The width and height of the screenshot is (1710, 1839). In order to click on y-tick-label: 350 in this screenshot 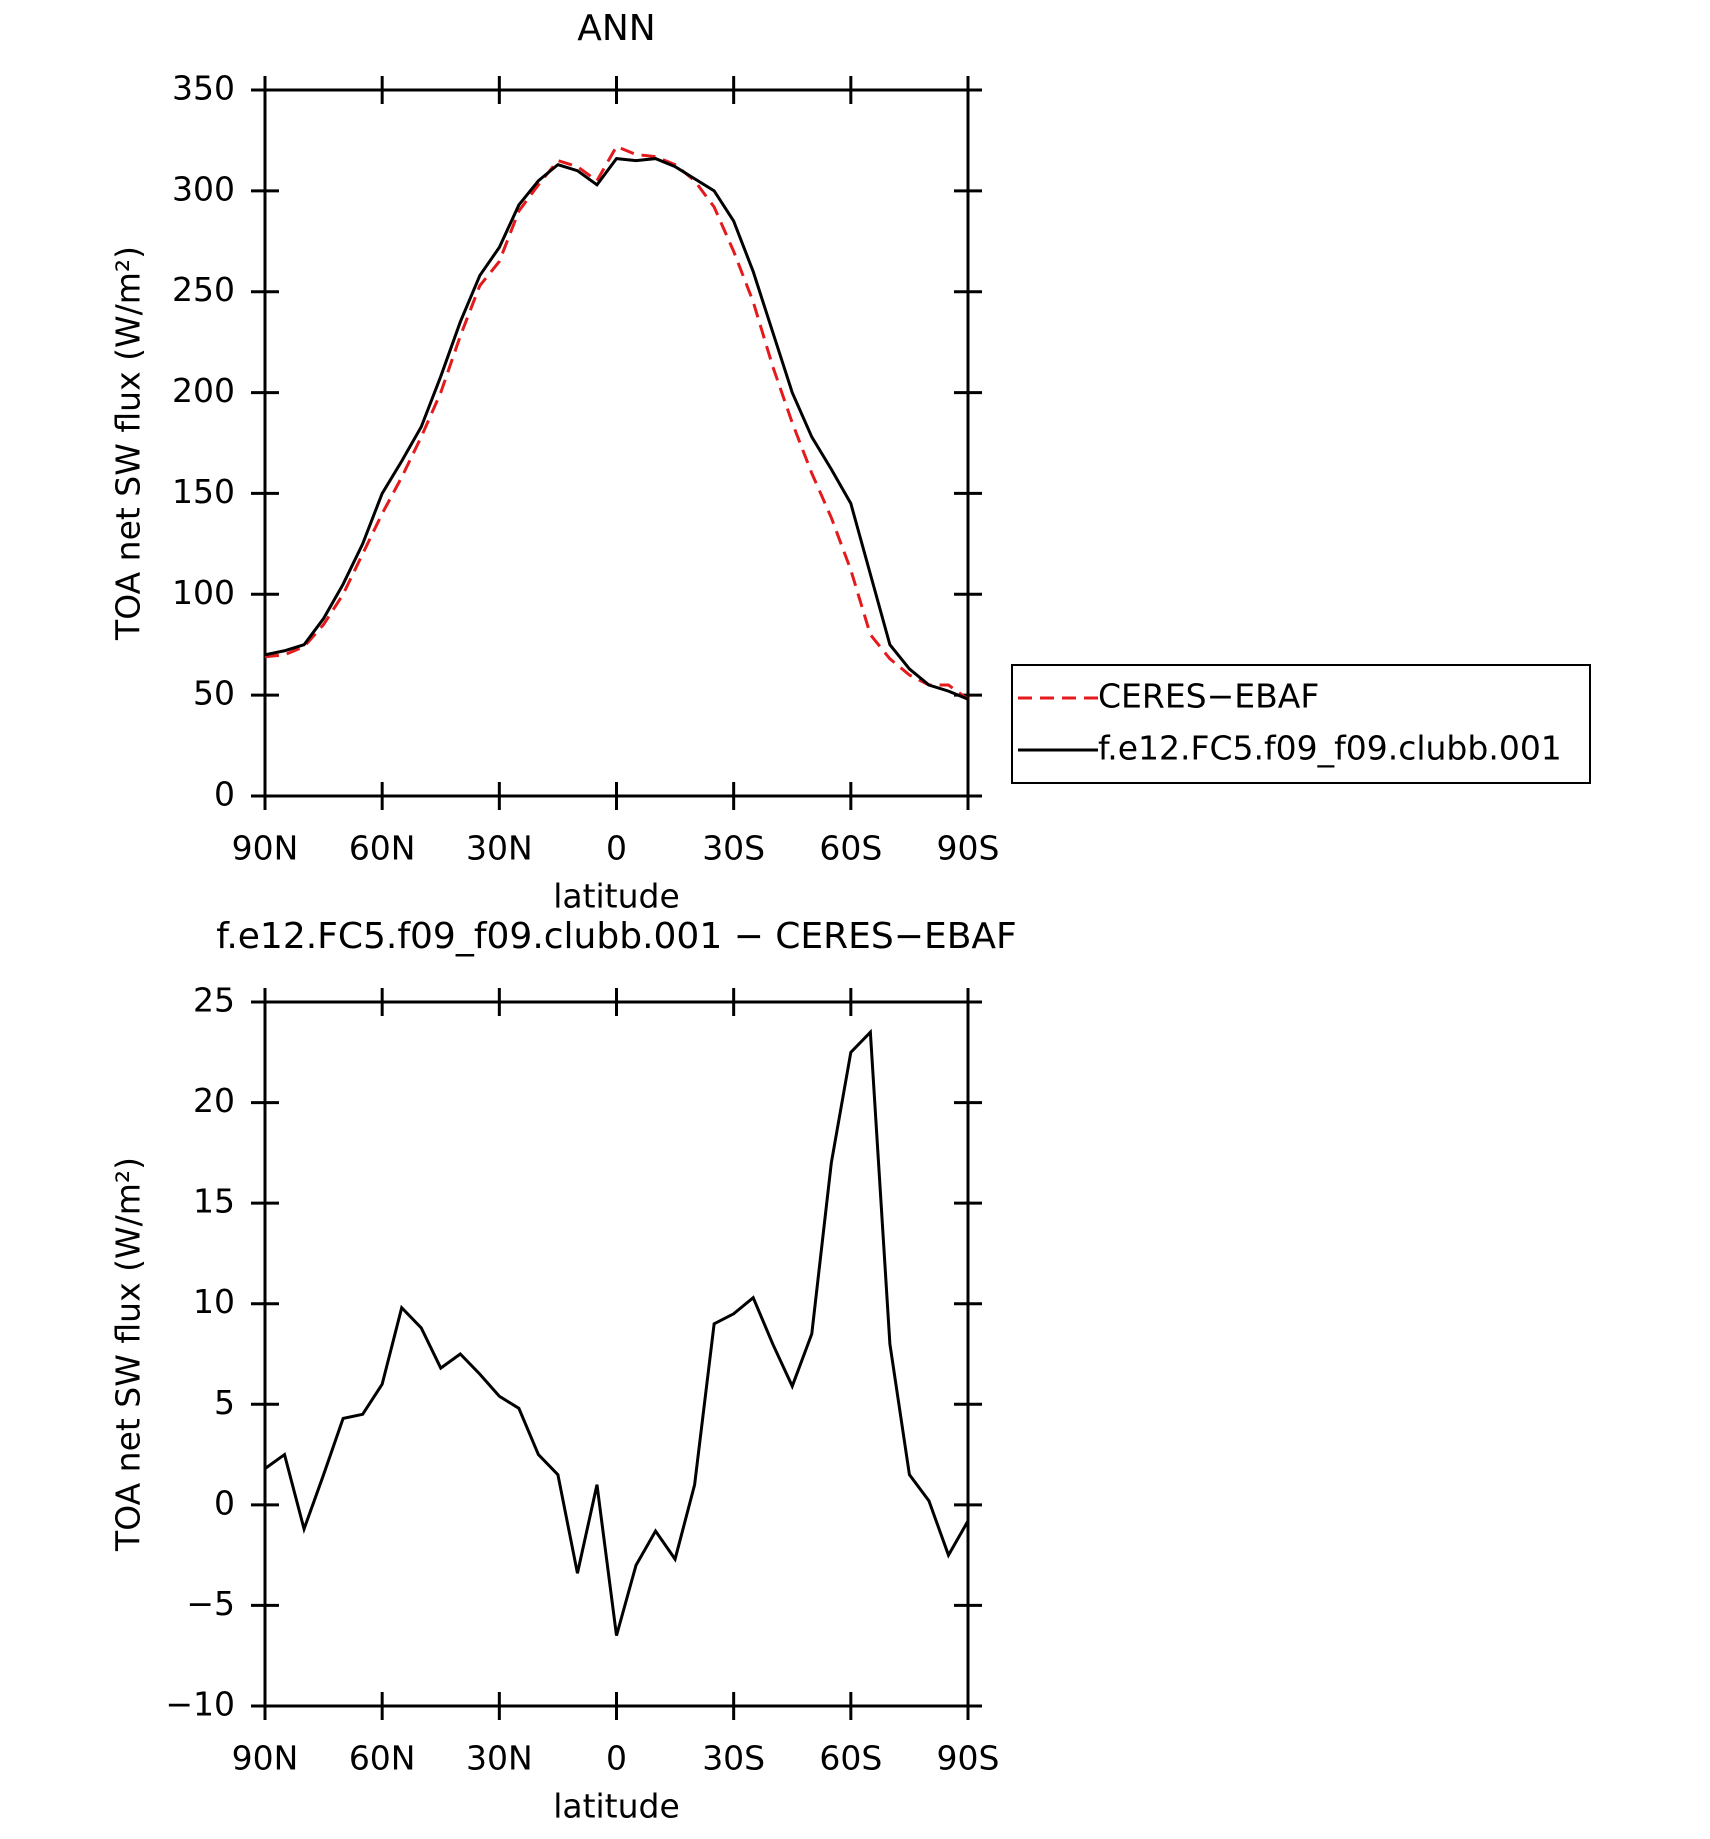, I will do `click(203, 88)`.